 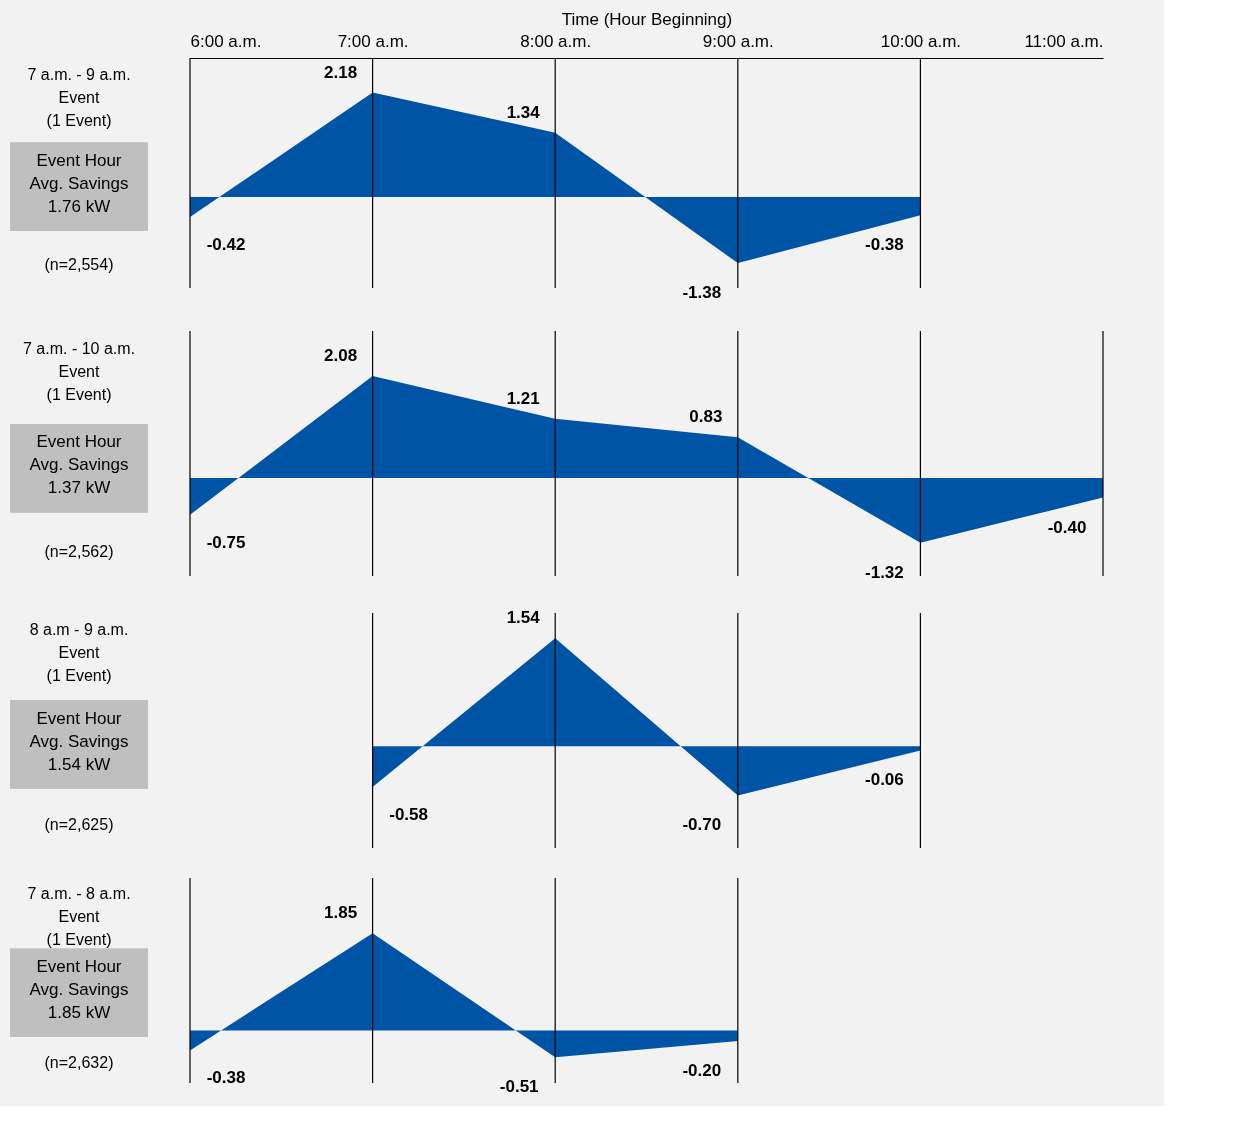 I want to click on data-label: -0.20, so click(x=702, y=1070).